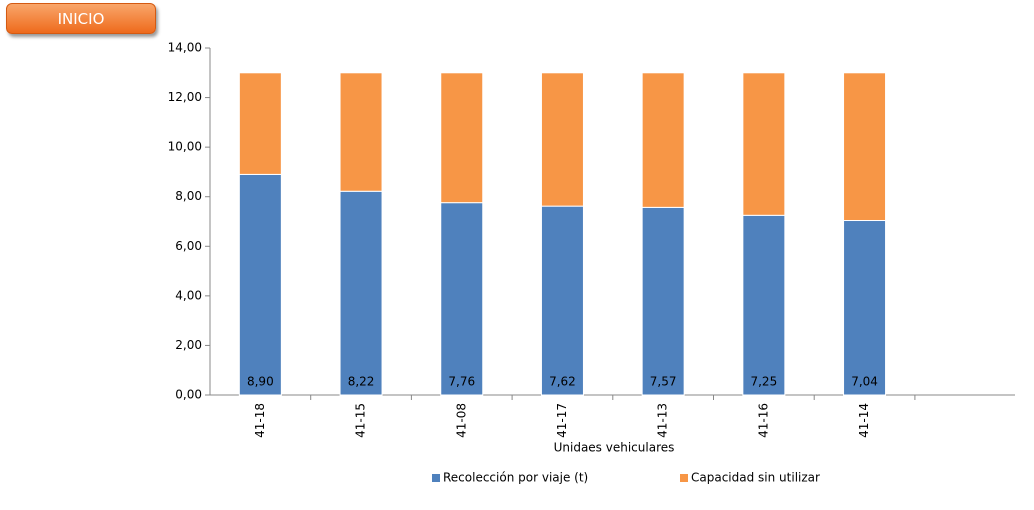 The image size is (1034, 510). Describe the element at coordinates (562, 382) in the screenshot. I see `value-label: 7,62` at that location.